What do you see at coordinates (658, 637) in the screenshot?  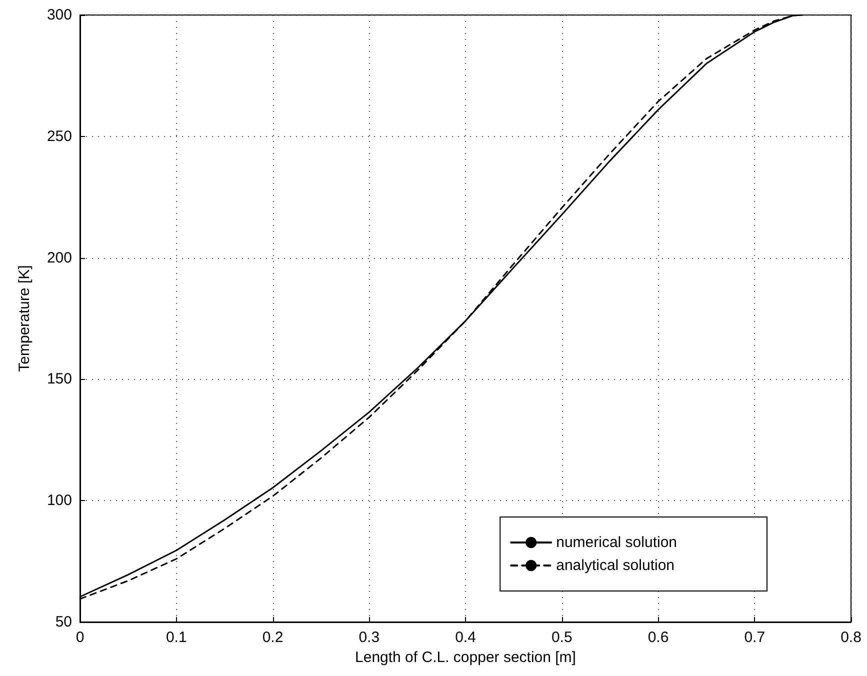 I see `x-tick-label: 0.6` at bounding box center [658, 637].